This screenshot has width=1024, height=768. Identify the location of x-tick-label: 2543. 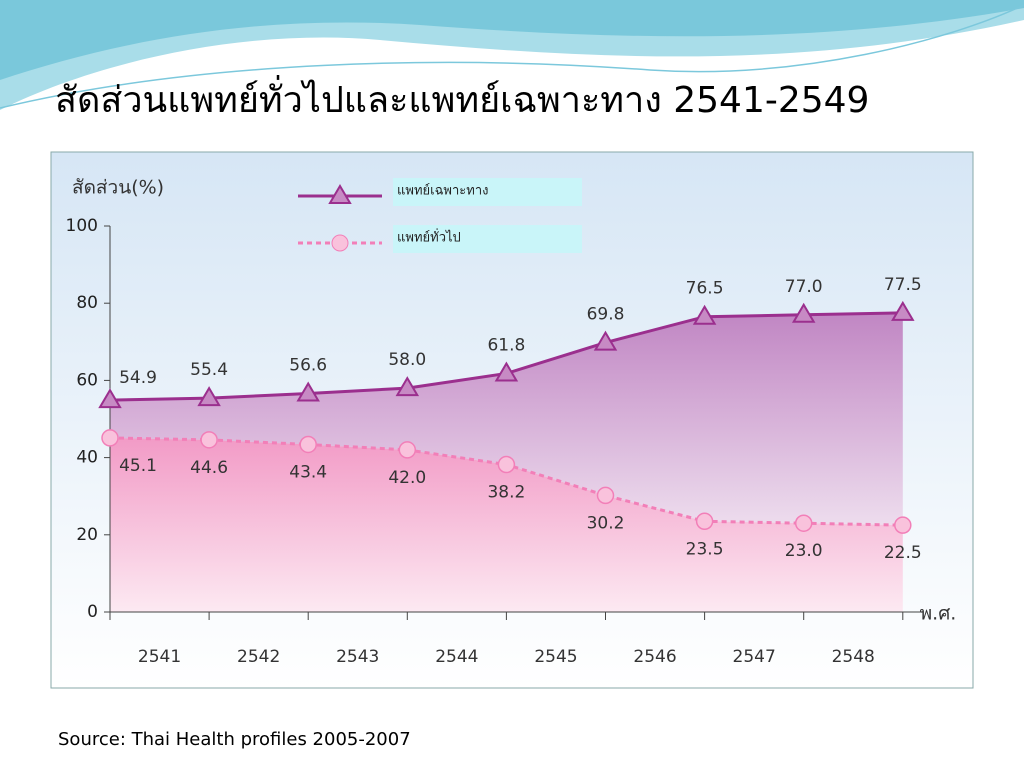
(357, 657).